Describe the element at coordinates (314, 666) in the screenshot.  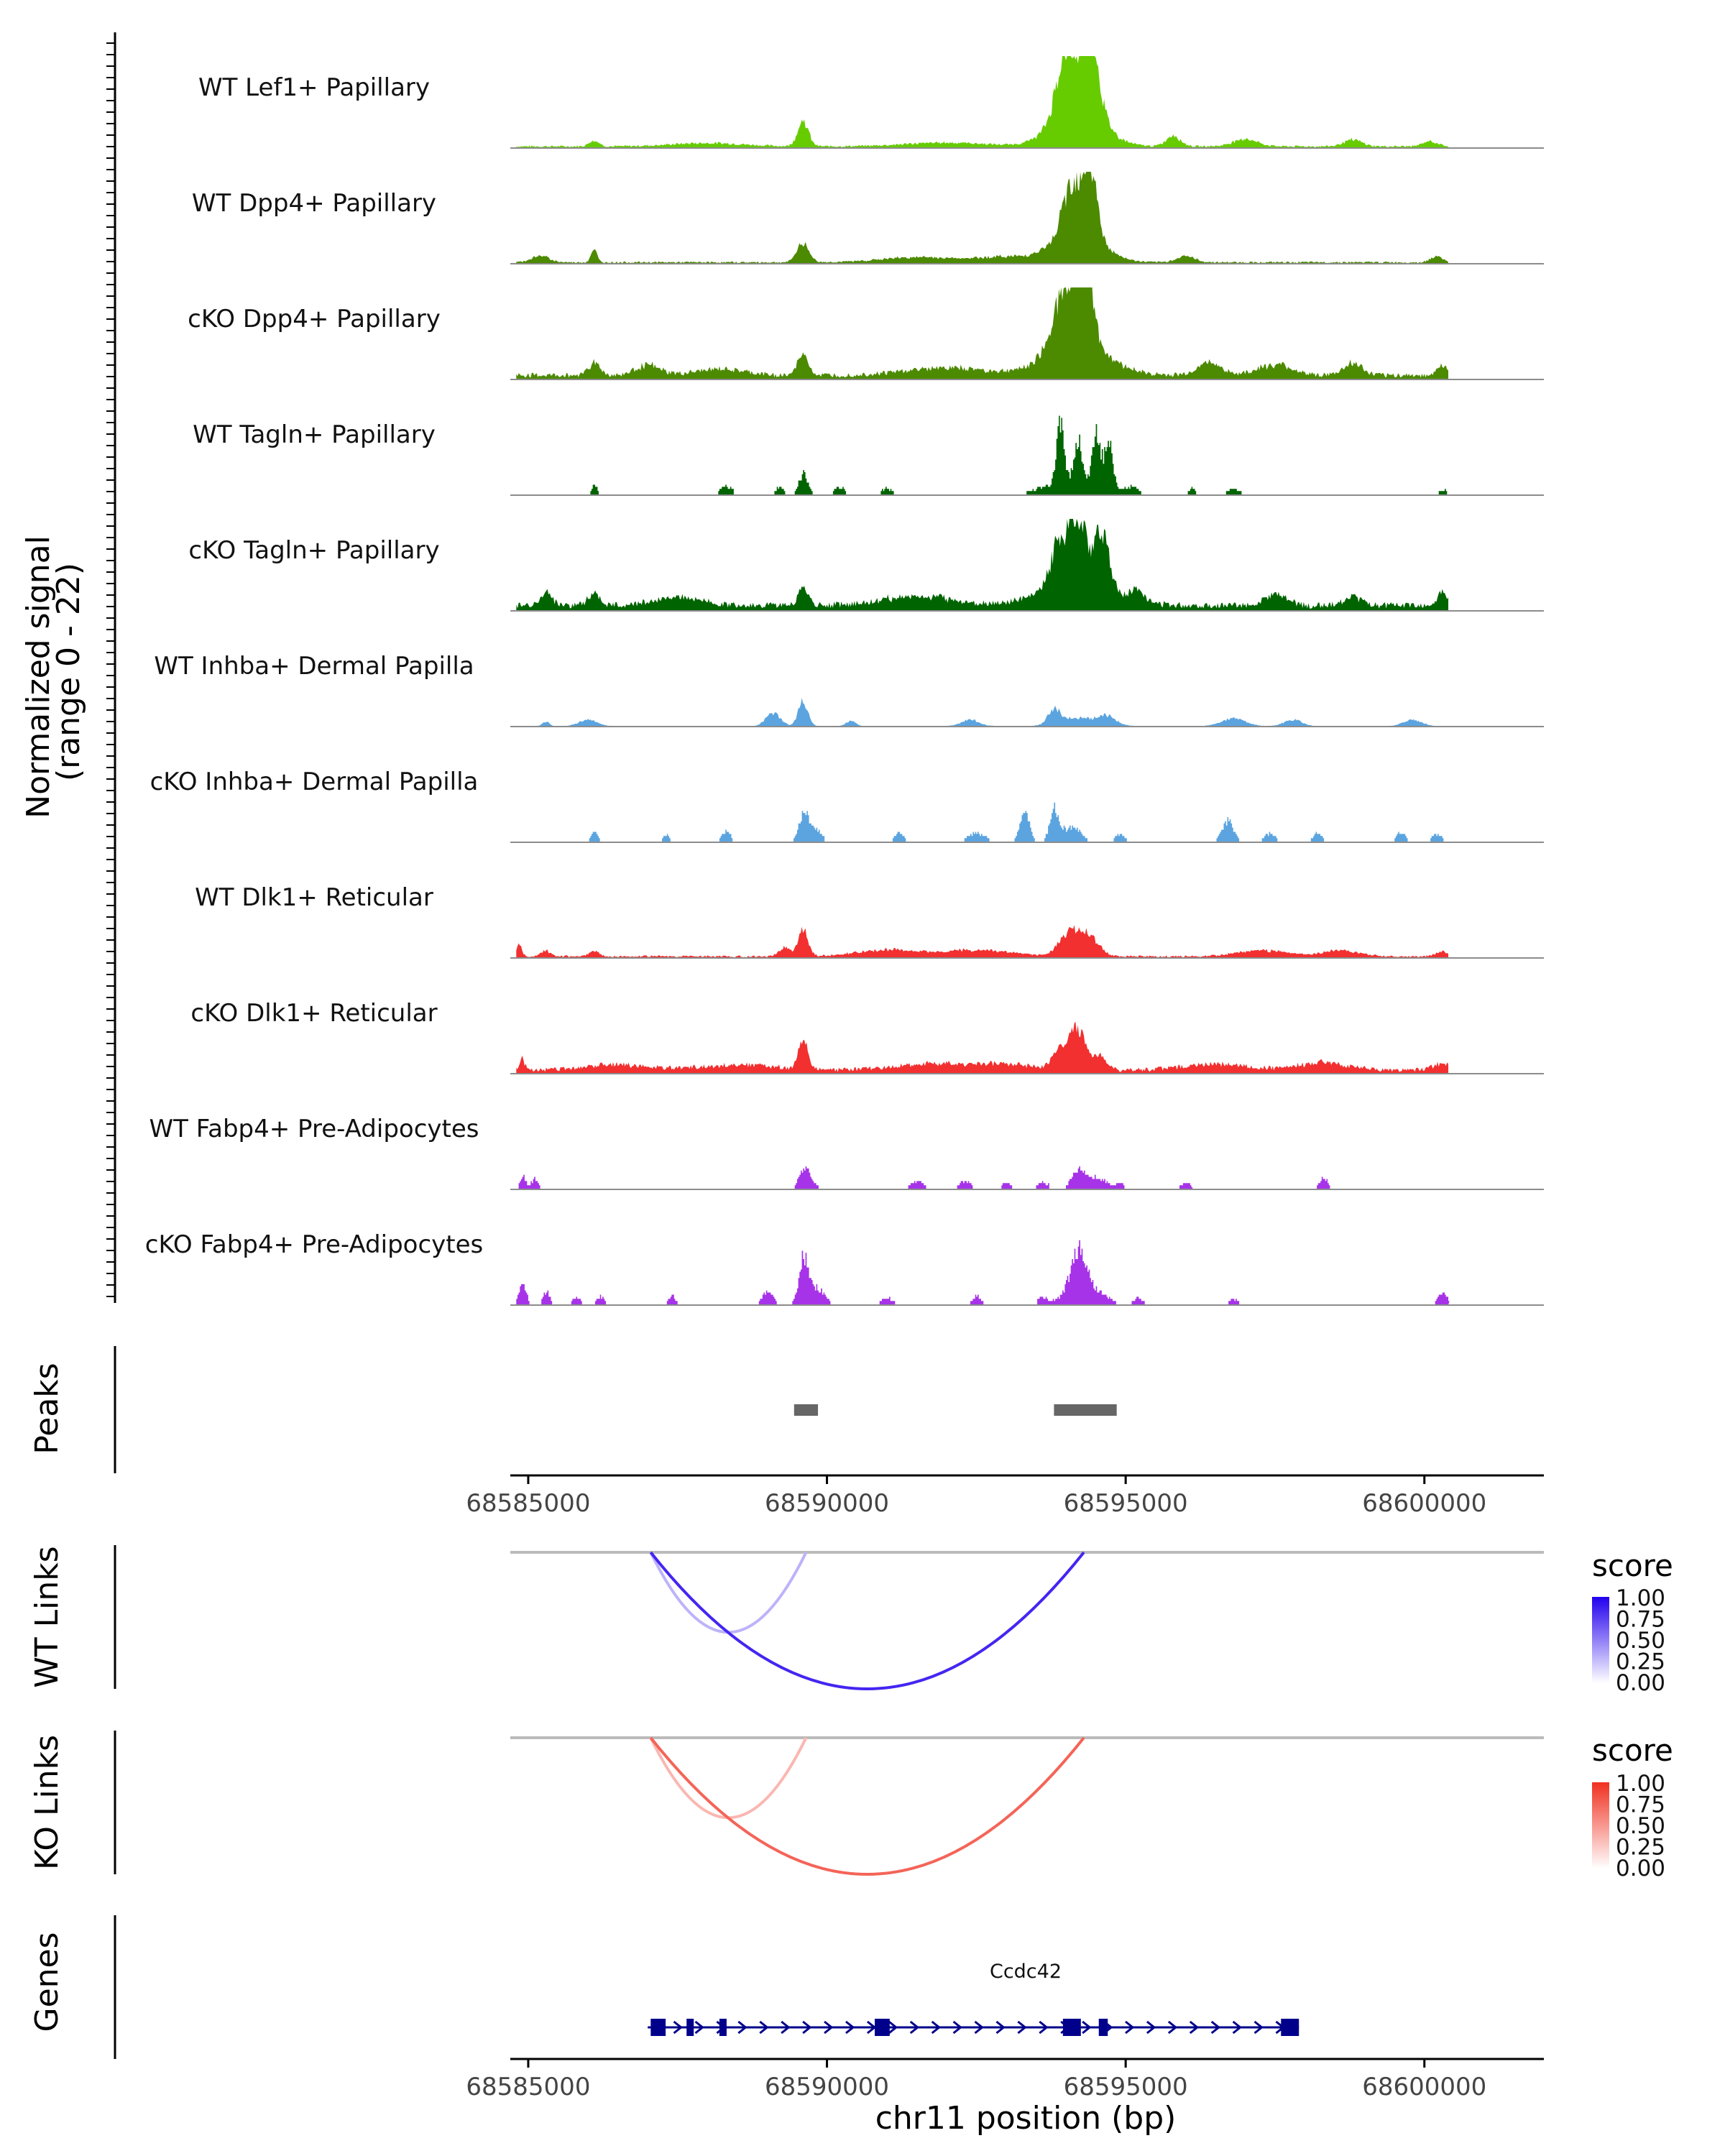
I see `track-label: WT Inhba+ Dermal Papilla` at that location.